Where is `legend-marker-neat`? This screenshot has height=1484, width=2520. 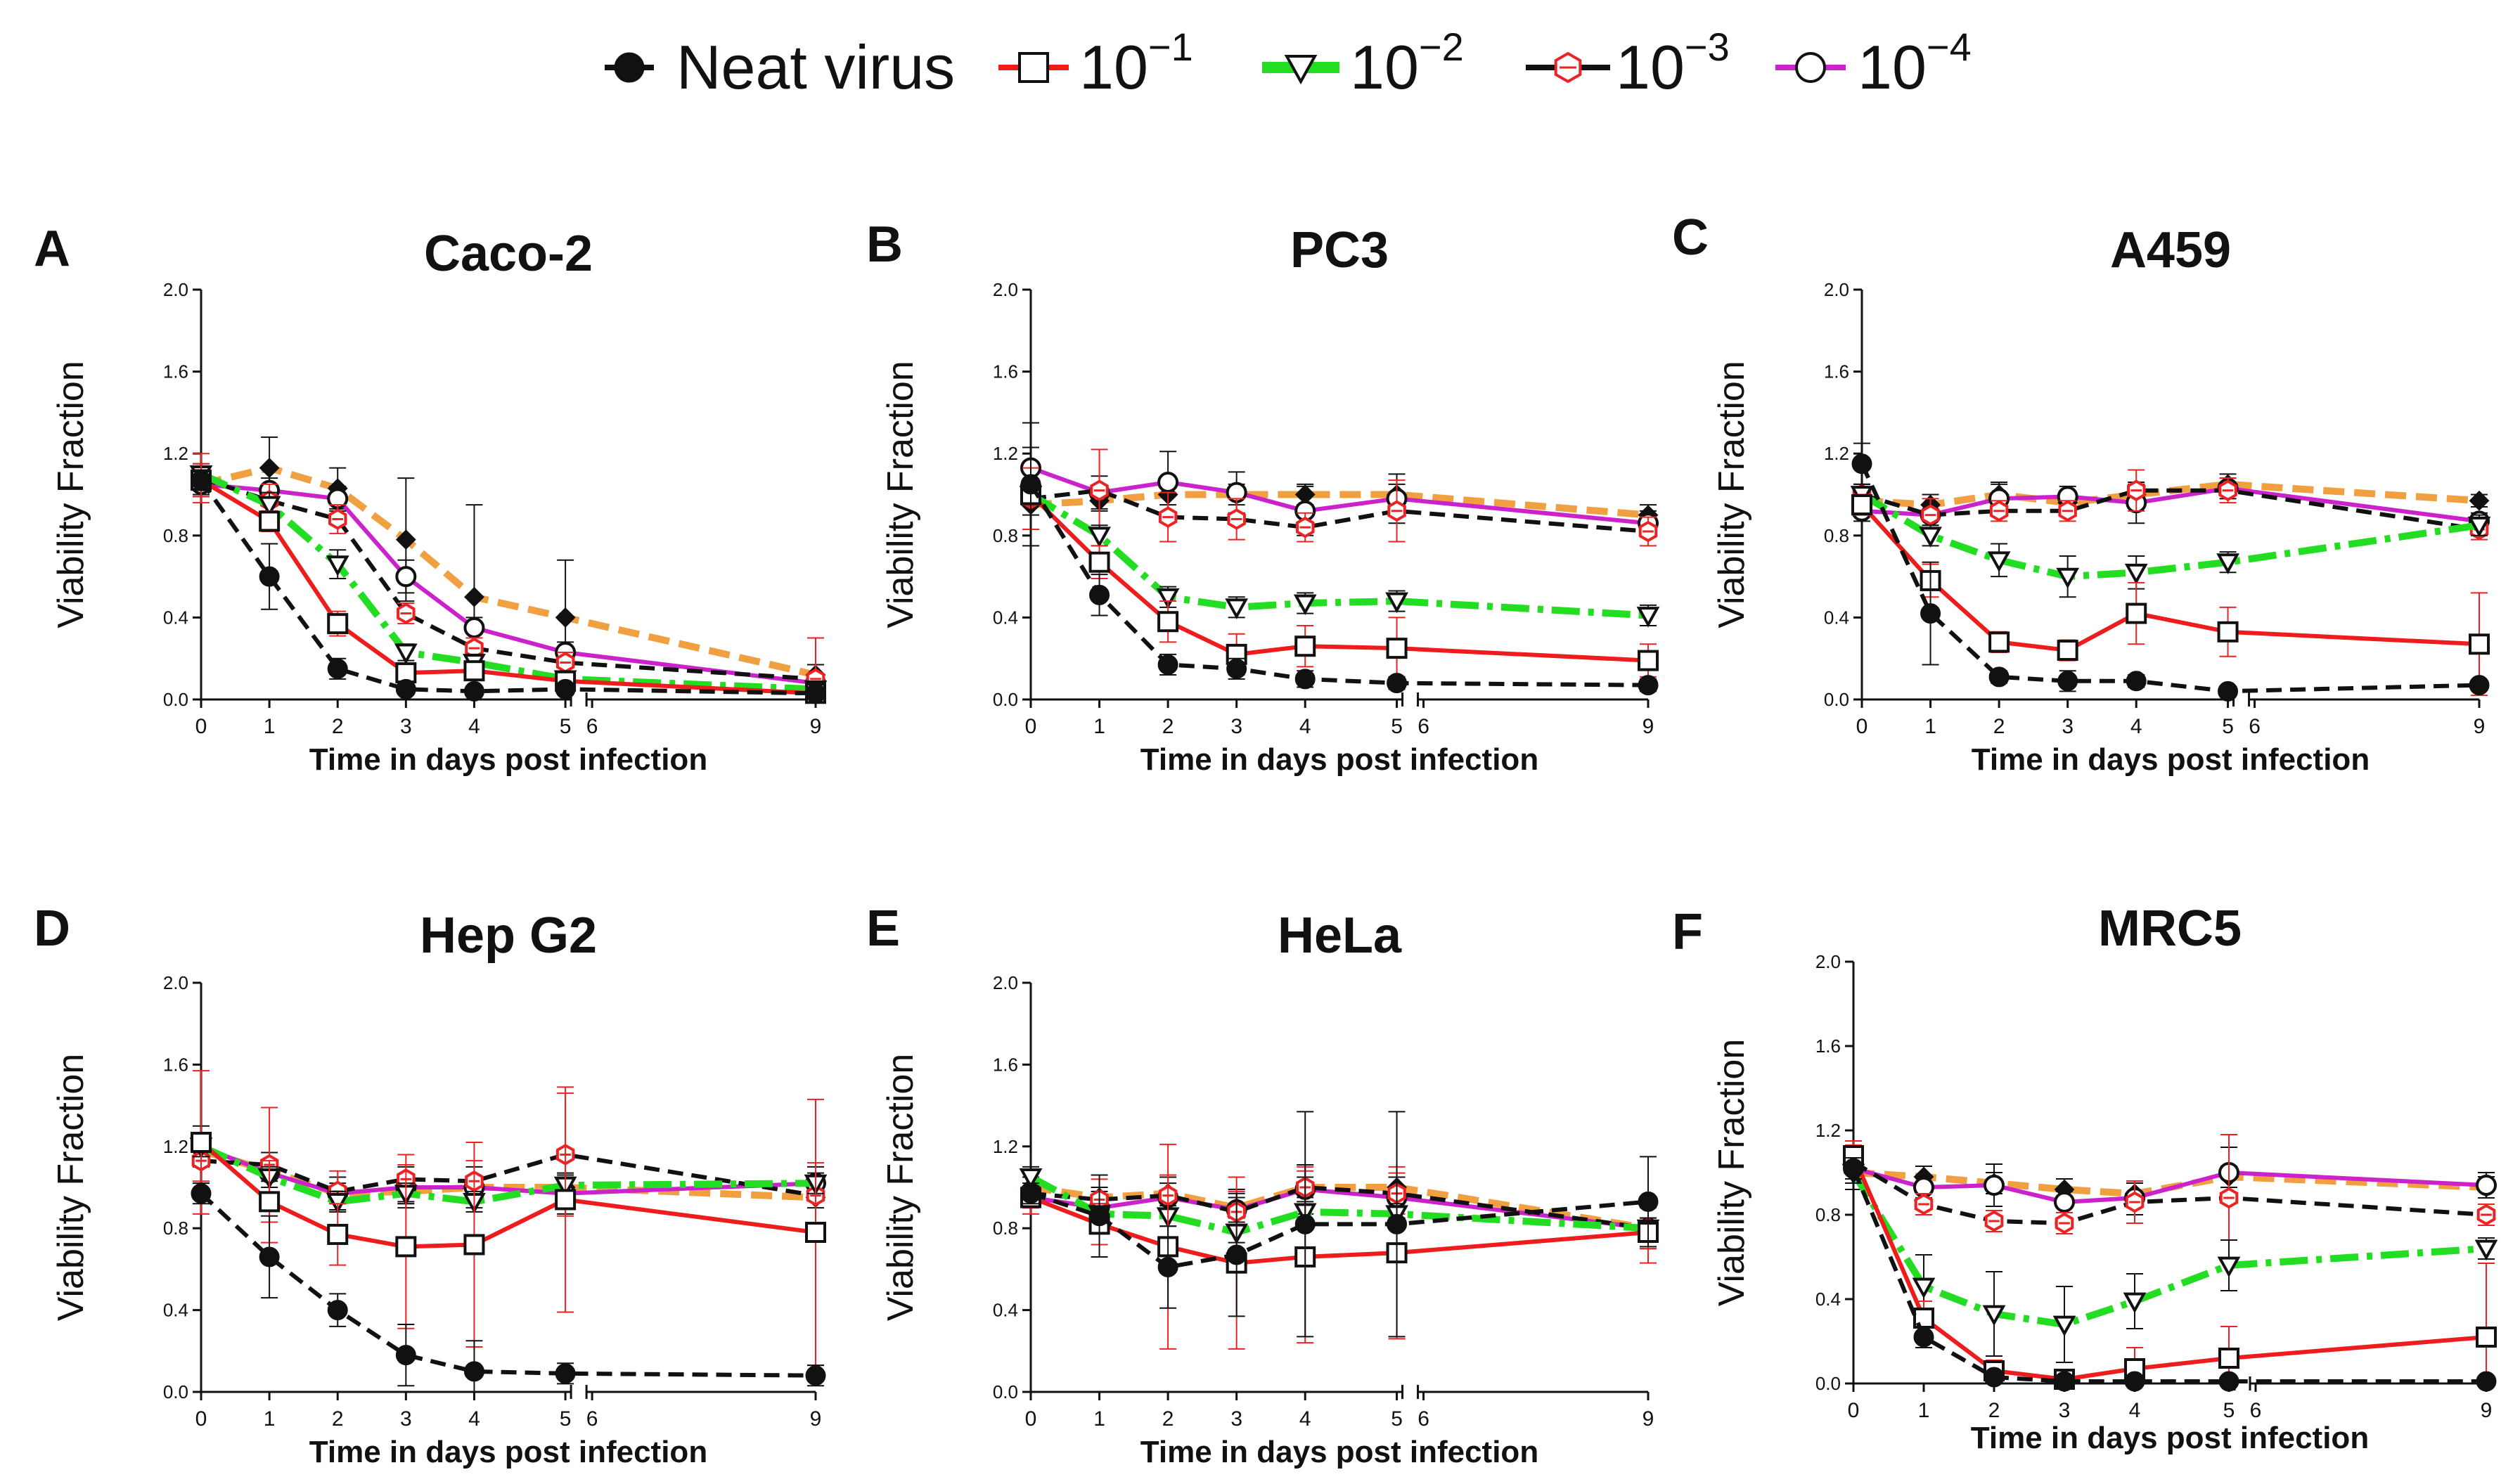
legend-marker-neat is located at coordinates (629, 67).